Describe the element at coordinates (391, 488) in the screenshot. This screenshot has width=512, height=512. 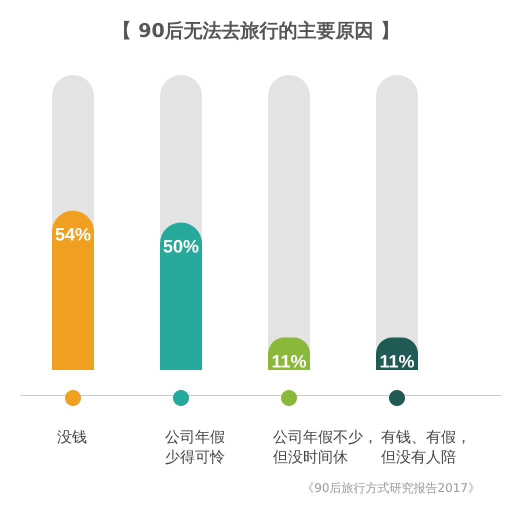
I see `text: 《90后旅行方式研究报告2017》` at that location.